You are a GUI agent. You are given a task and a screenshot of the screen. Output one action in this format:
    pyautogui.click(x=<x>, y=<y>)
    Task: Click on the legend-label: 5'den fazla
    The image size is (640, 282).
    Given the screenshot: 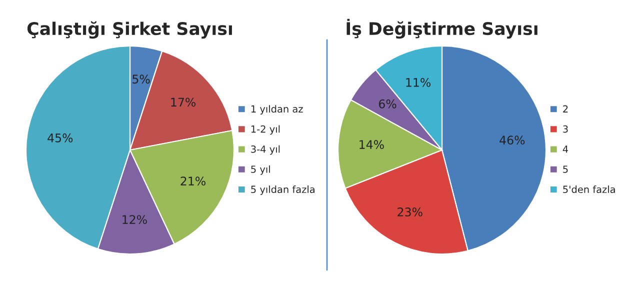 What is the action you would take?
    pyautogui.click(x=589, y=190)
    